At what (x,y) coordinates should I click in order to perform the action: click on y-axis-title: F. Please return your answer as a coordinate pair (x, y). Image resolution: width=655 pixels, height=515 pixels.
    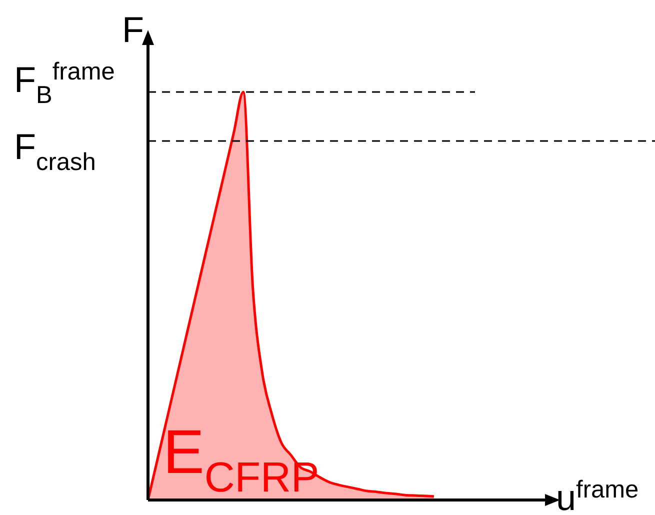
    Looking at the image, I should click on (133, 29).